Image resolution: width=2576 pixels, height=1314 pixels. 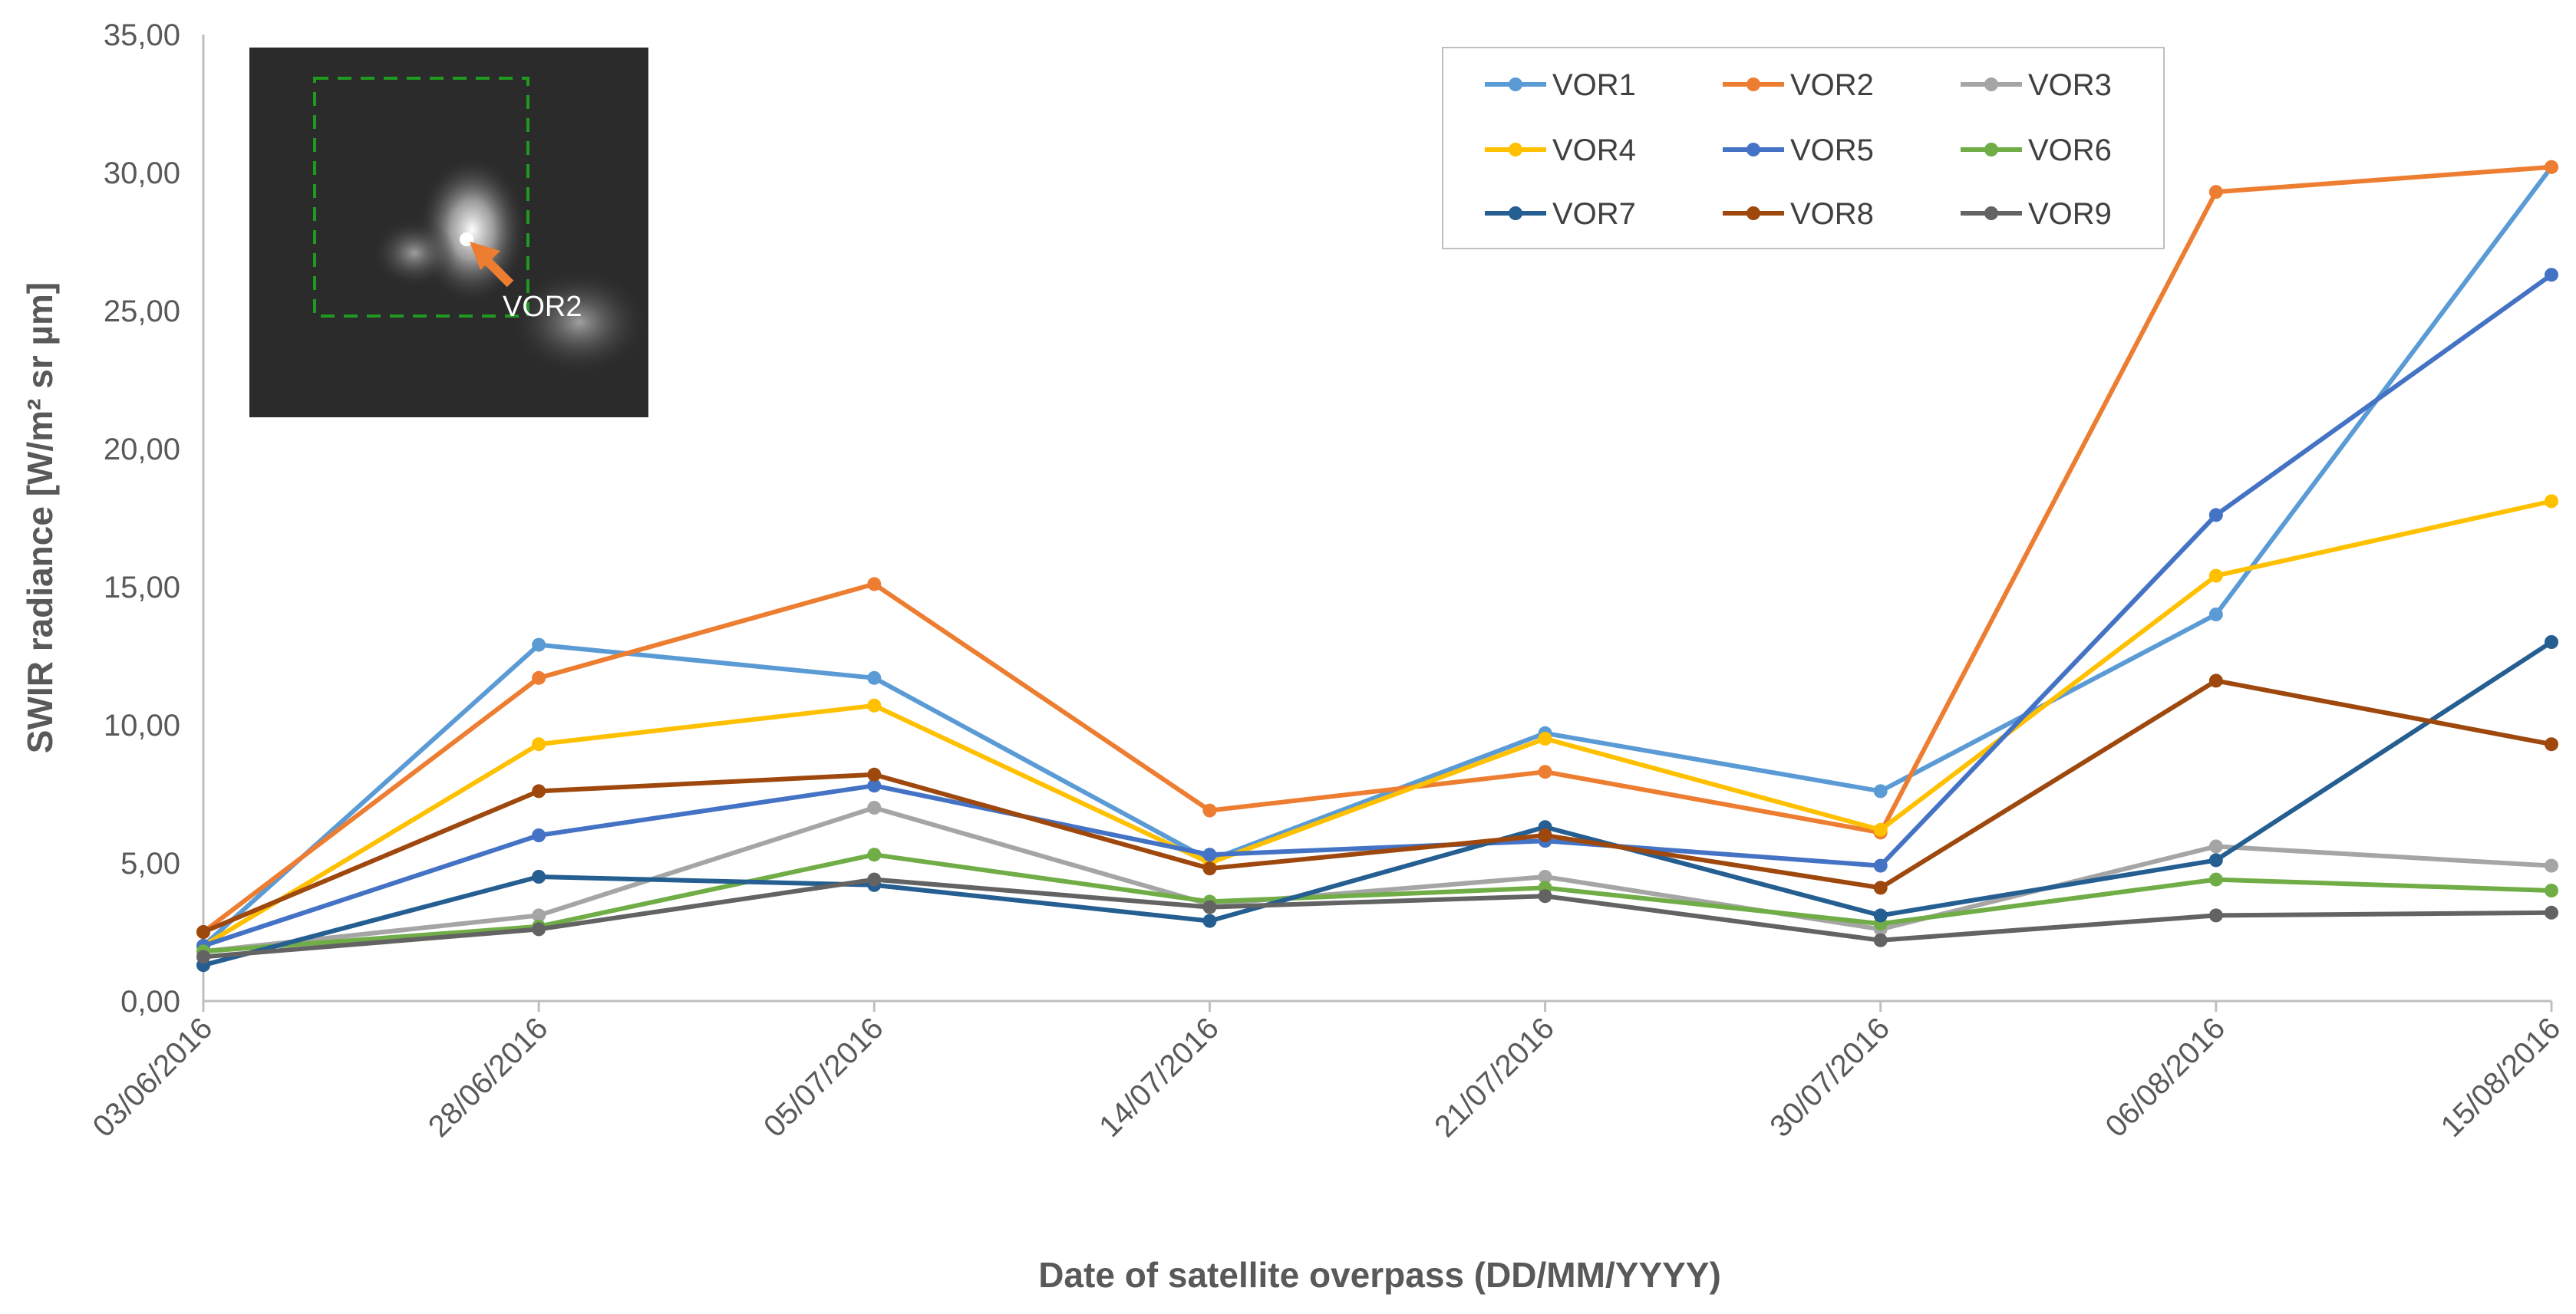 I want to click on legend-item: VOR5, so click(x=1798, y=150).